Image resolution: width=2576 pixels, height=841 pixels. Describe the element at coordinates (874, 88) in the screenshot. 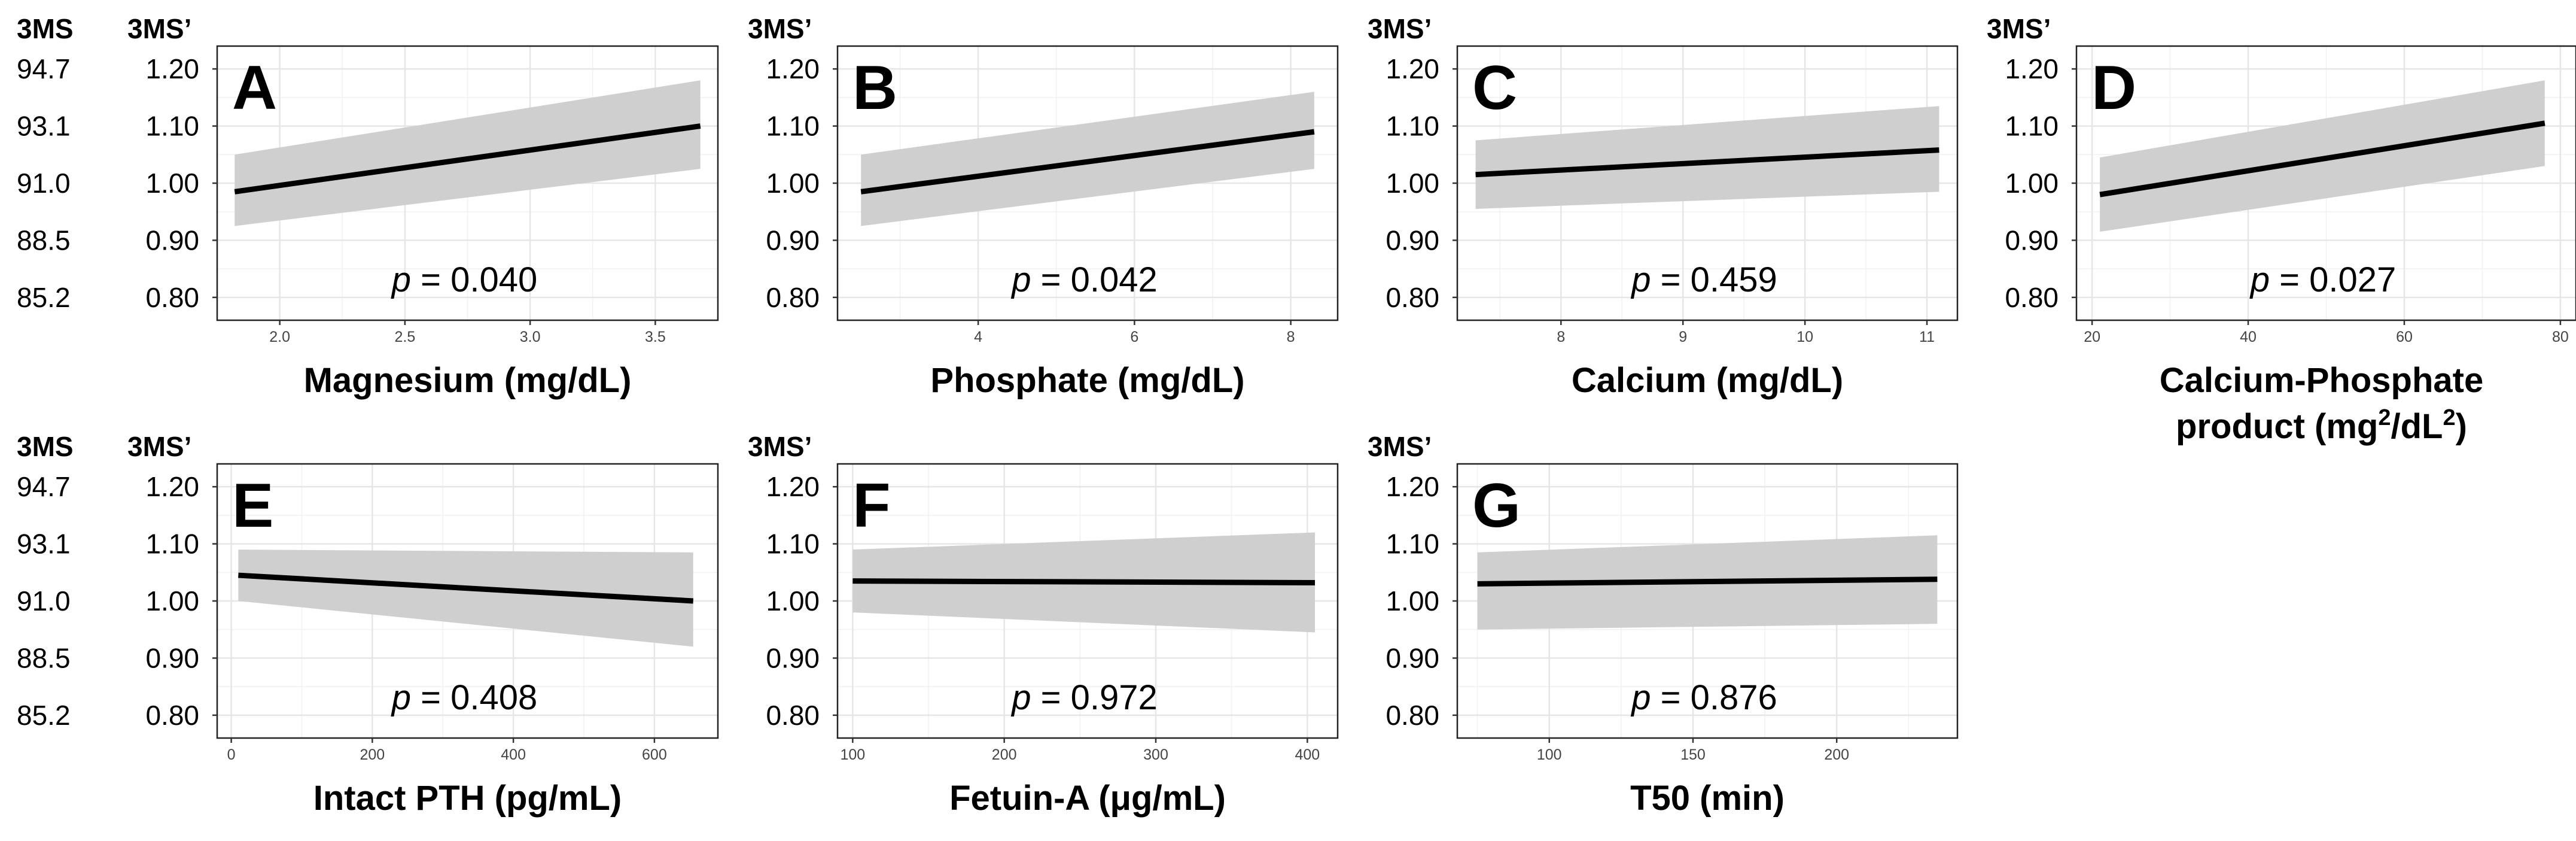

I see `panel-letter: B` at that location.